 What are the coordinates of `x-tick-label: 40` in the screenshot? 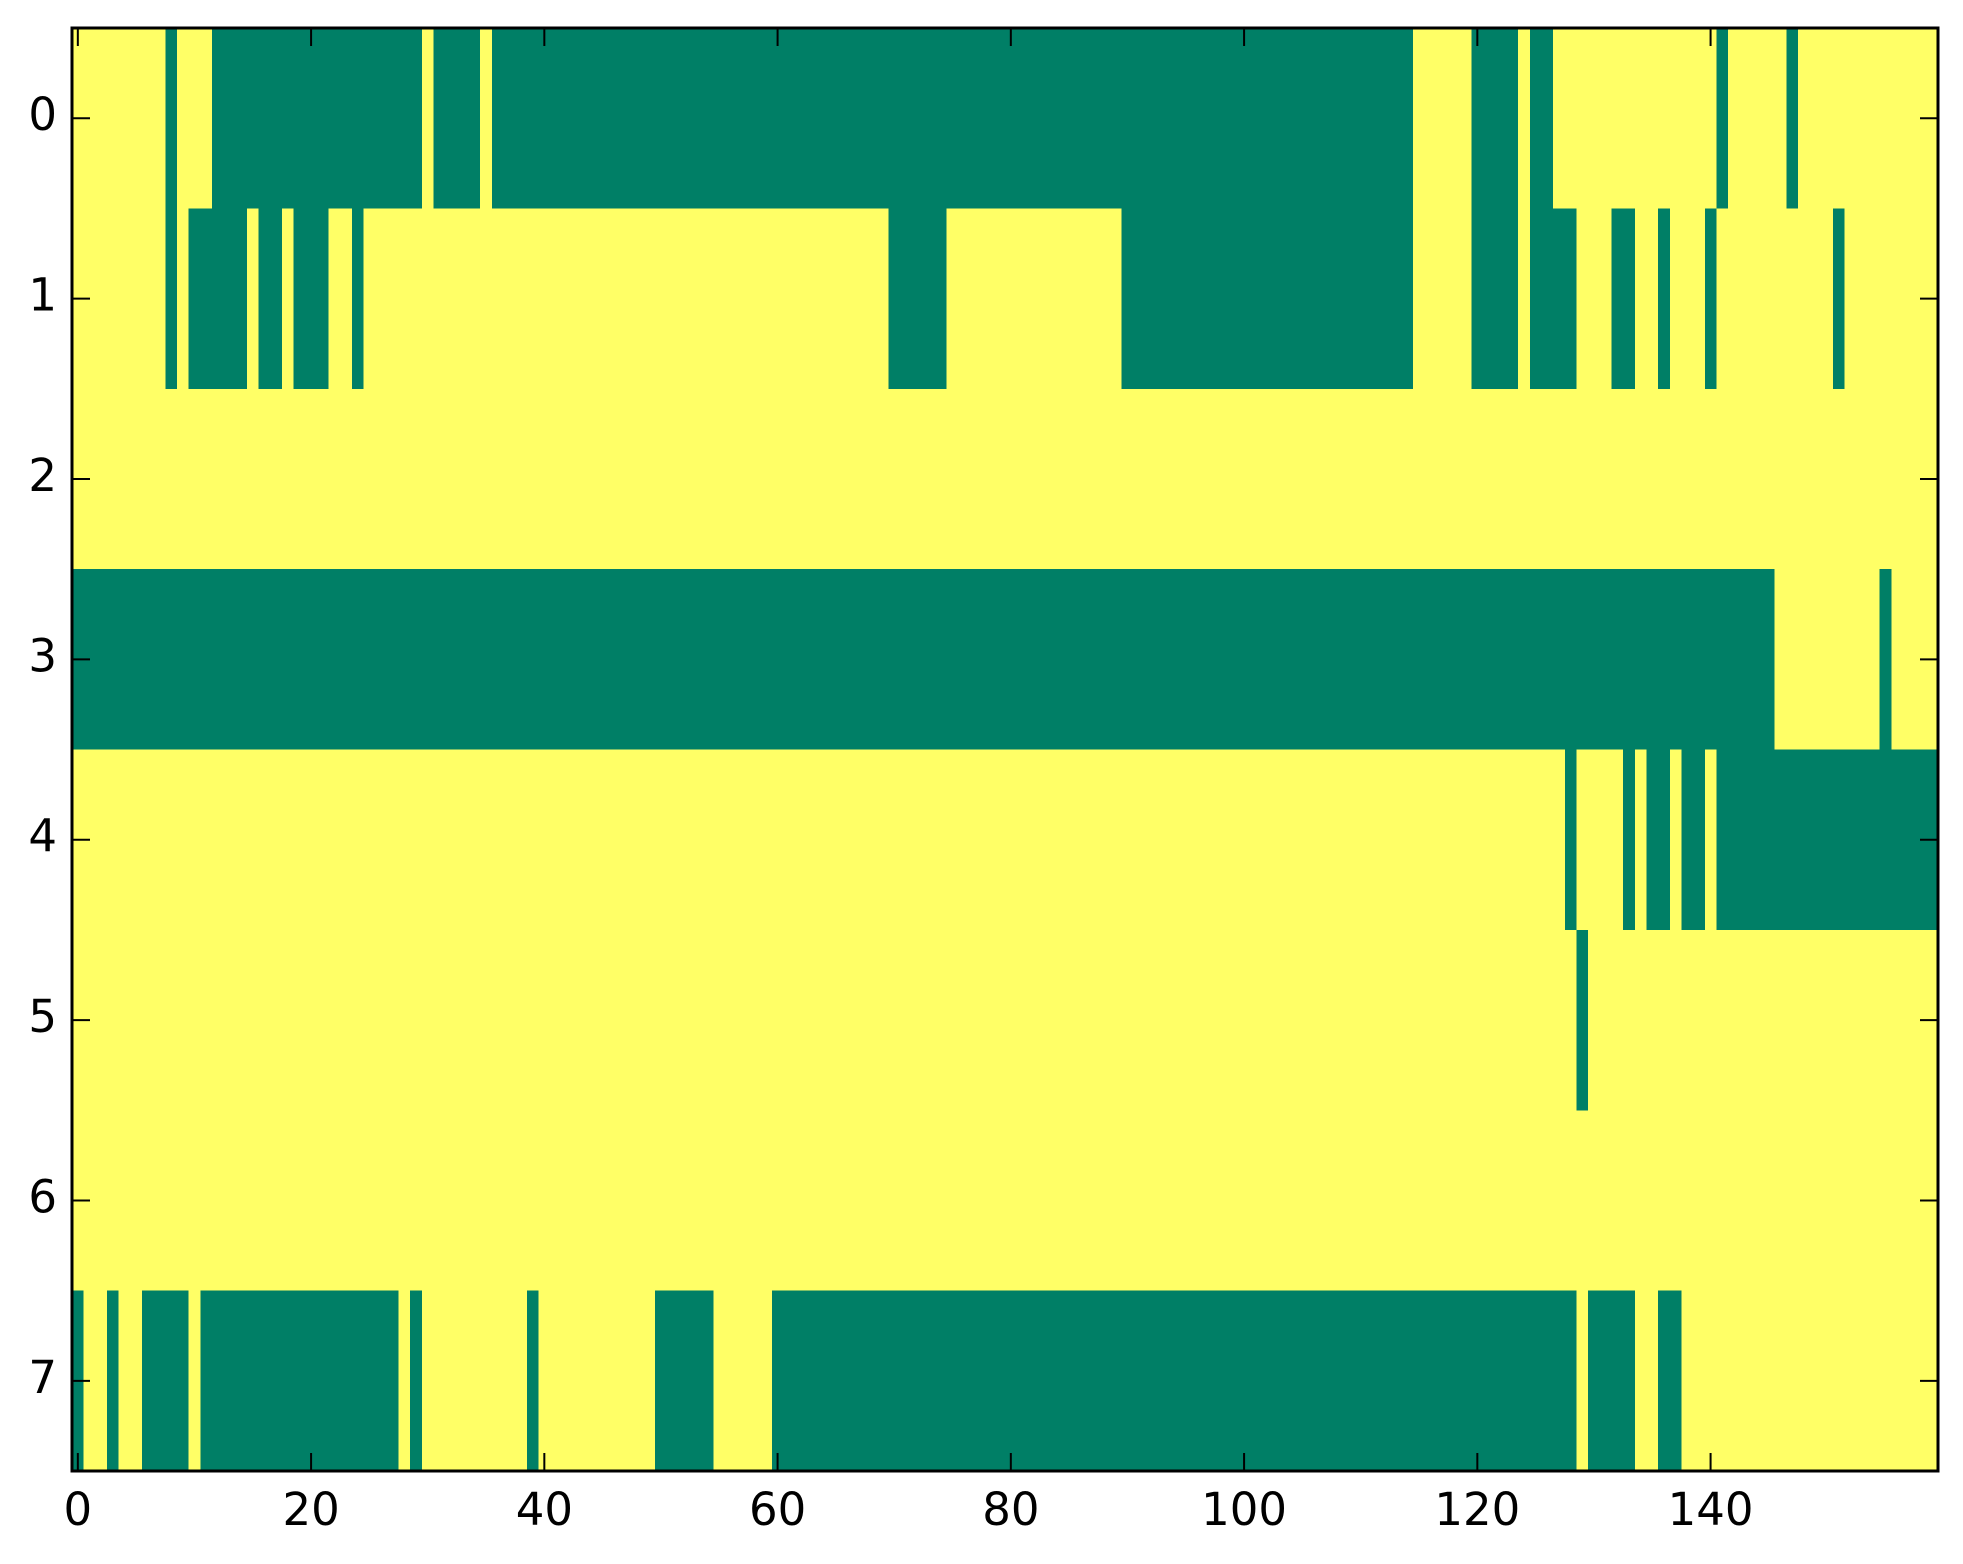 It's located at (544, 1509).